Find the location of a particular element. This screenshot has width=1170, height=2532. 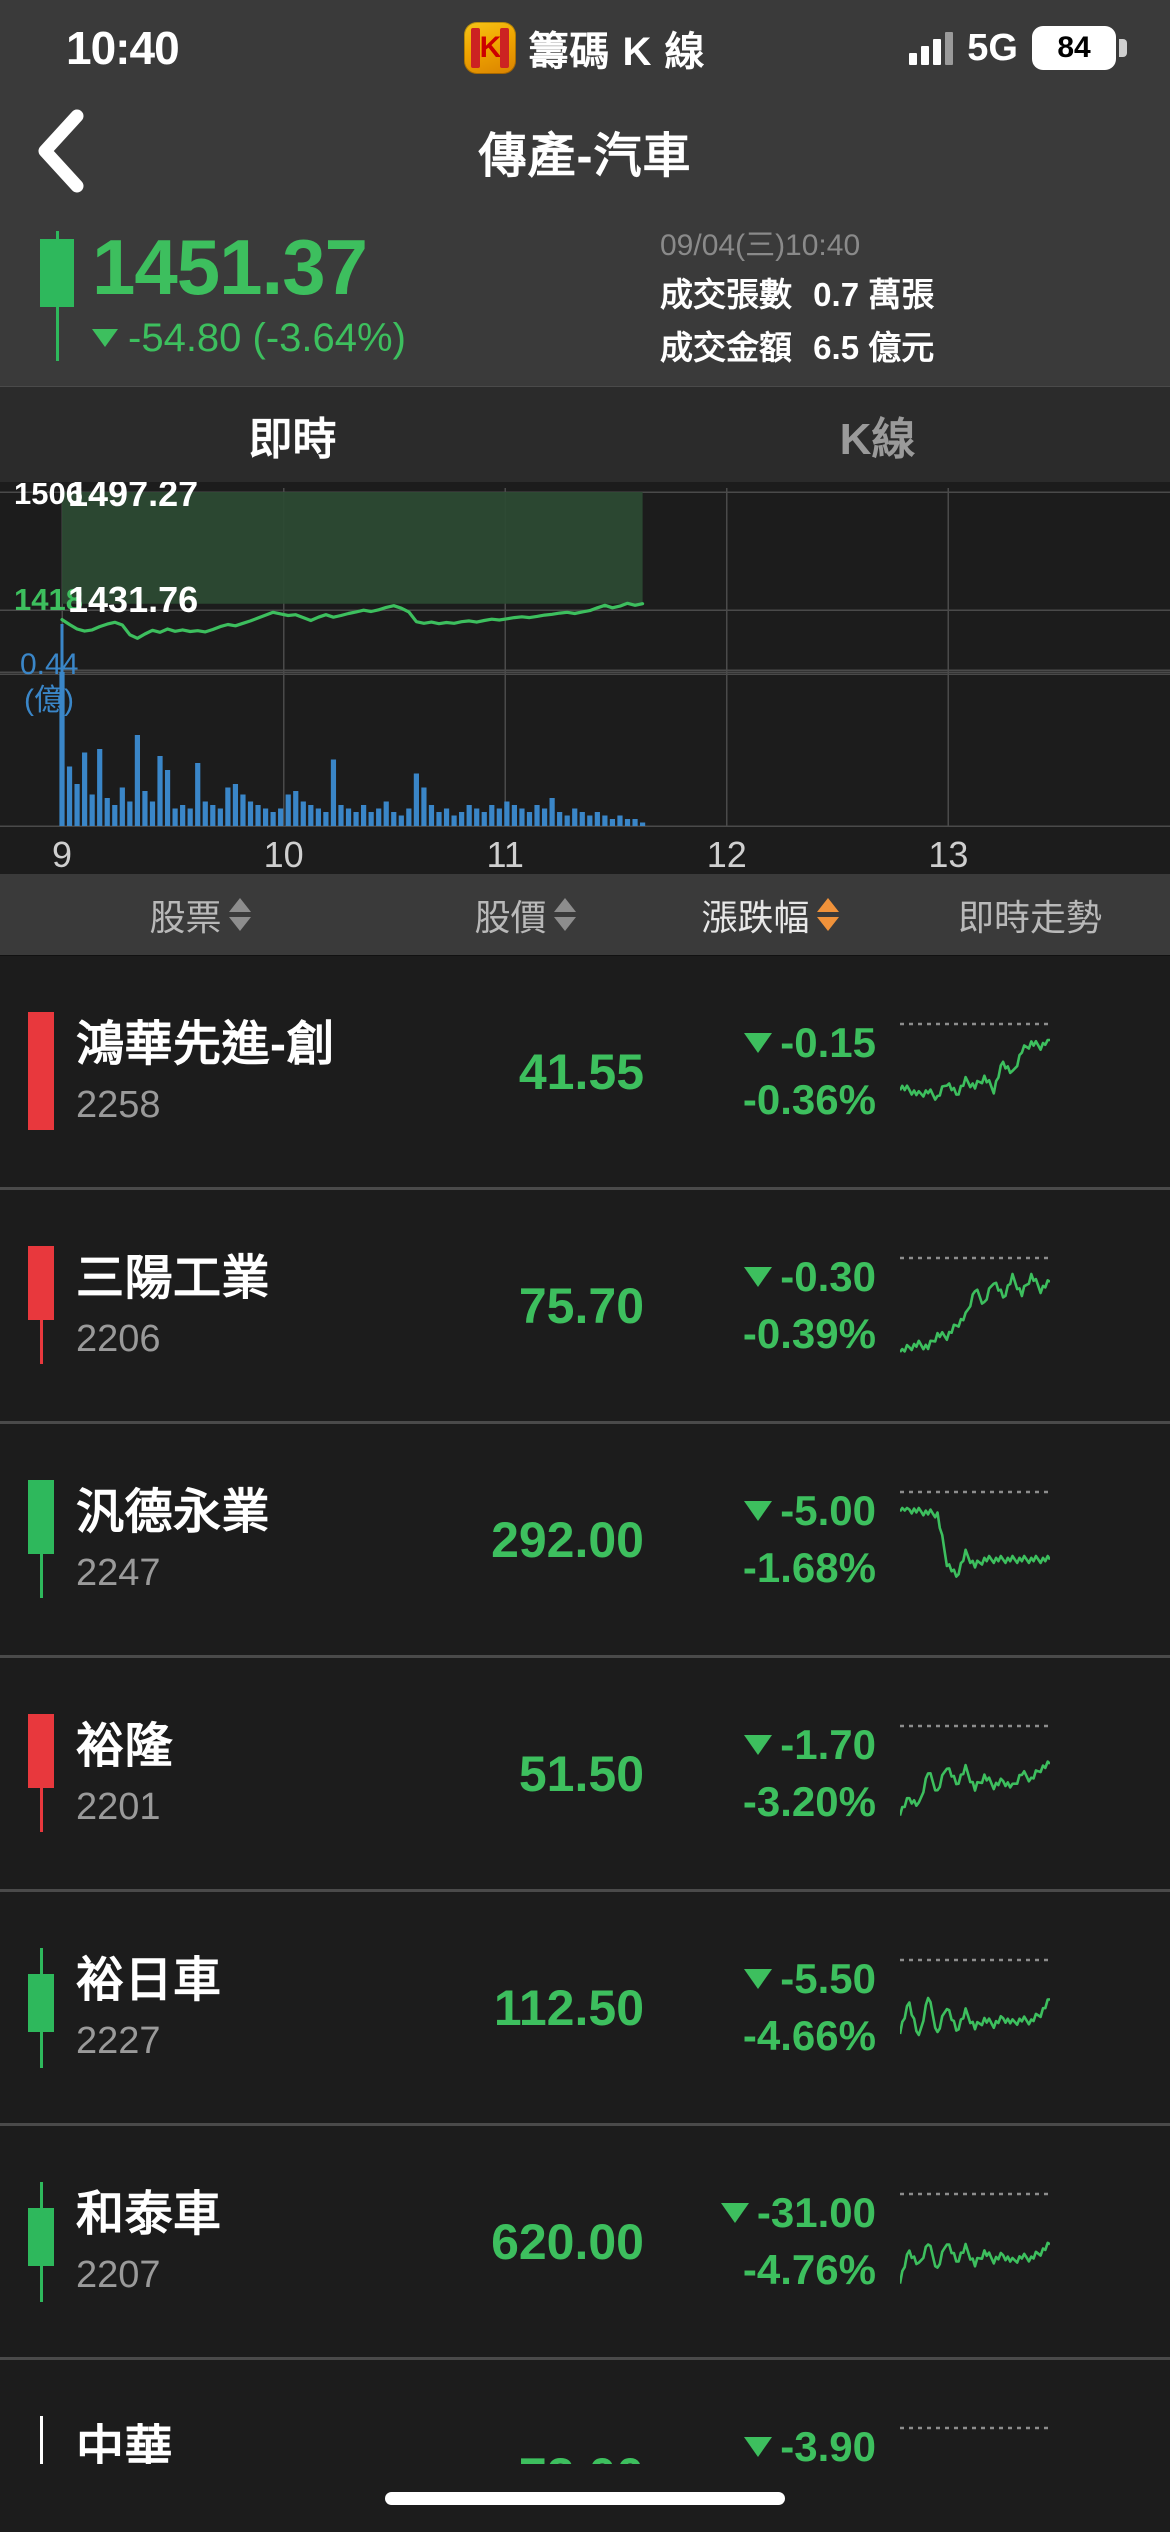

stock-price: 75.70 is located at coordinates (581, 1305).